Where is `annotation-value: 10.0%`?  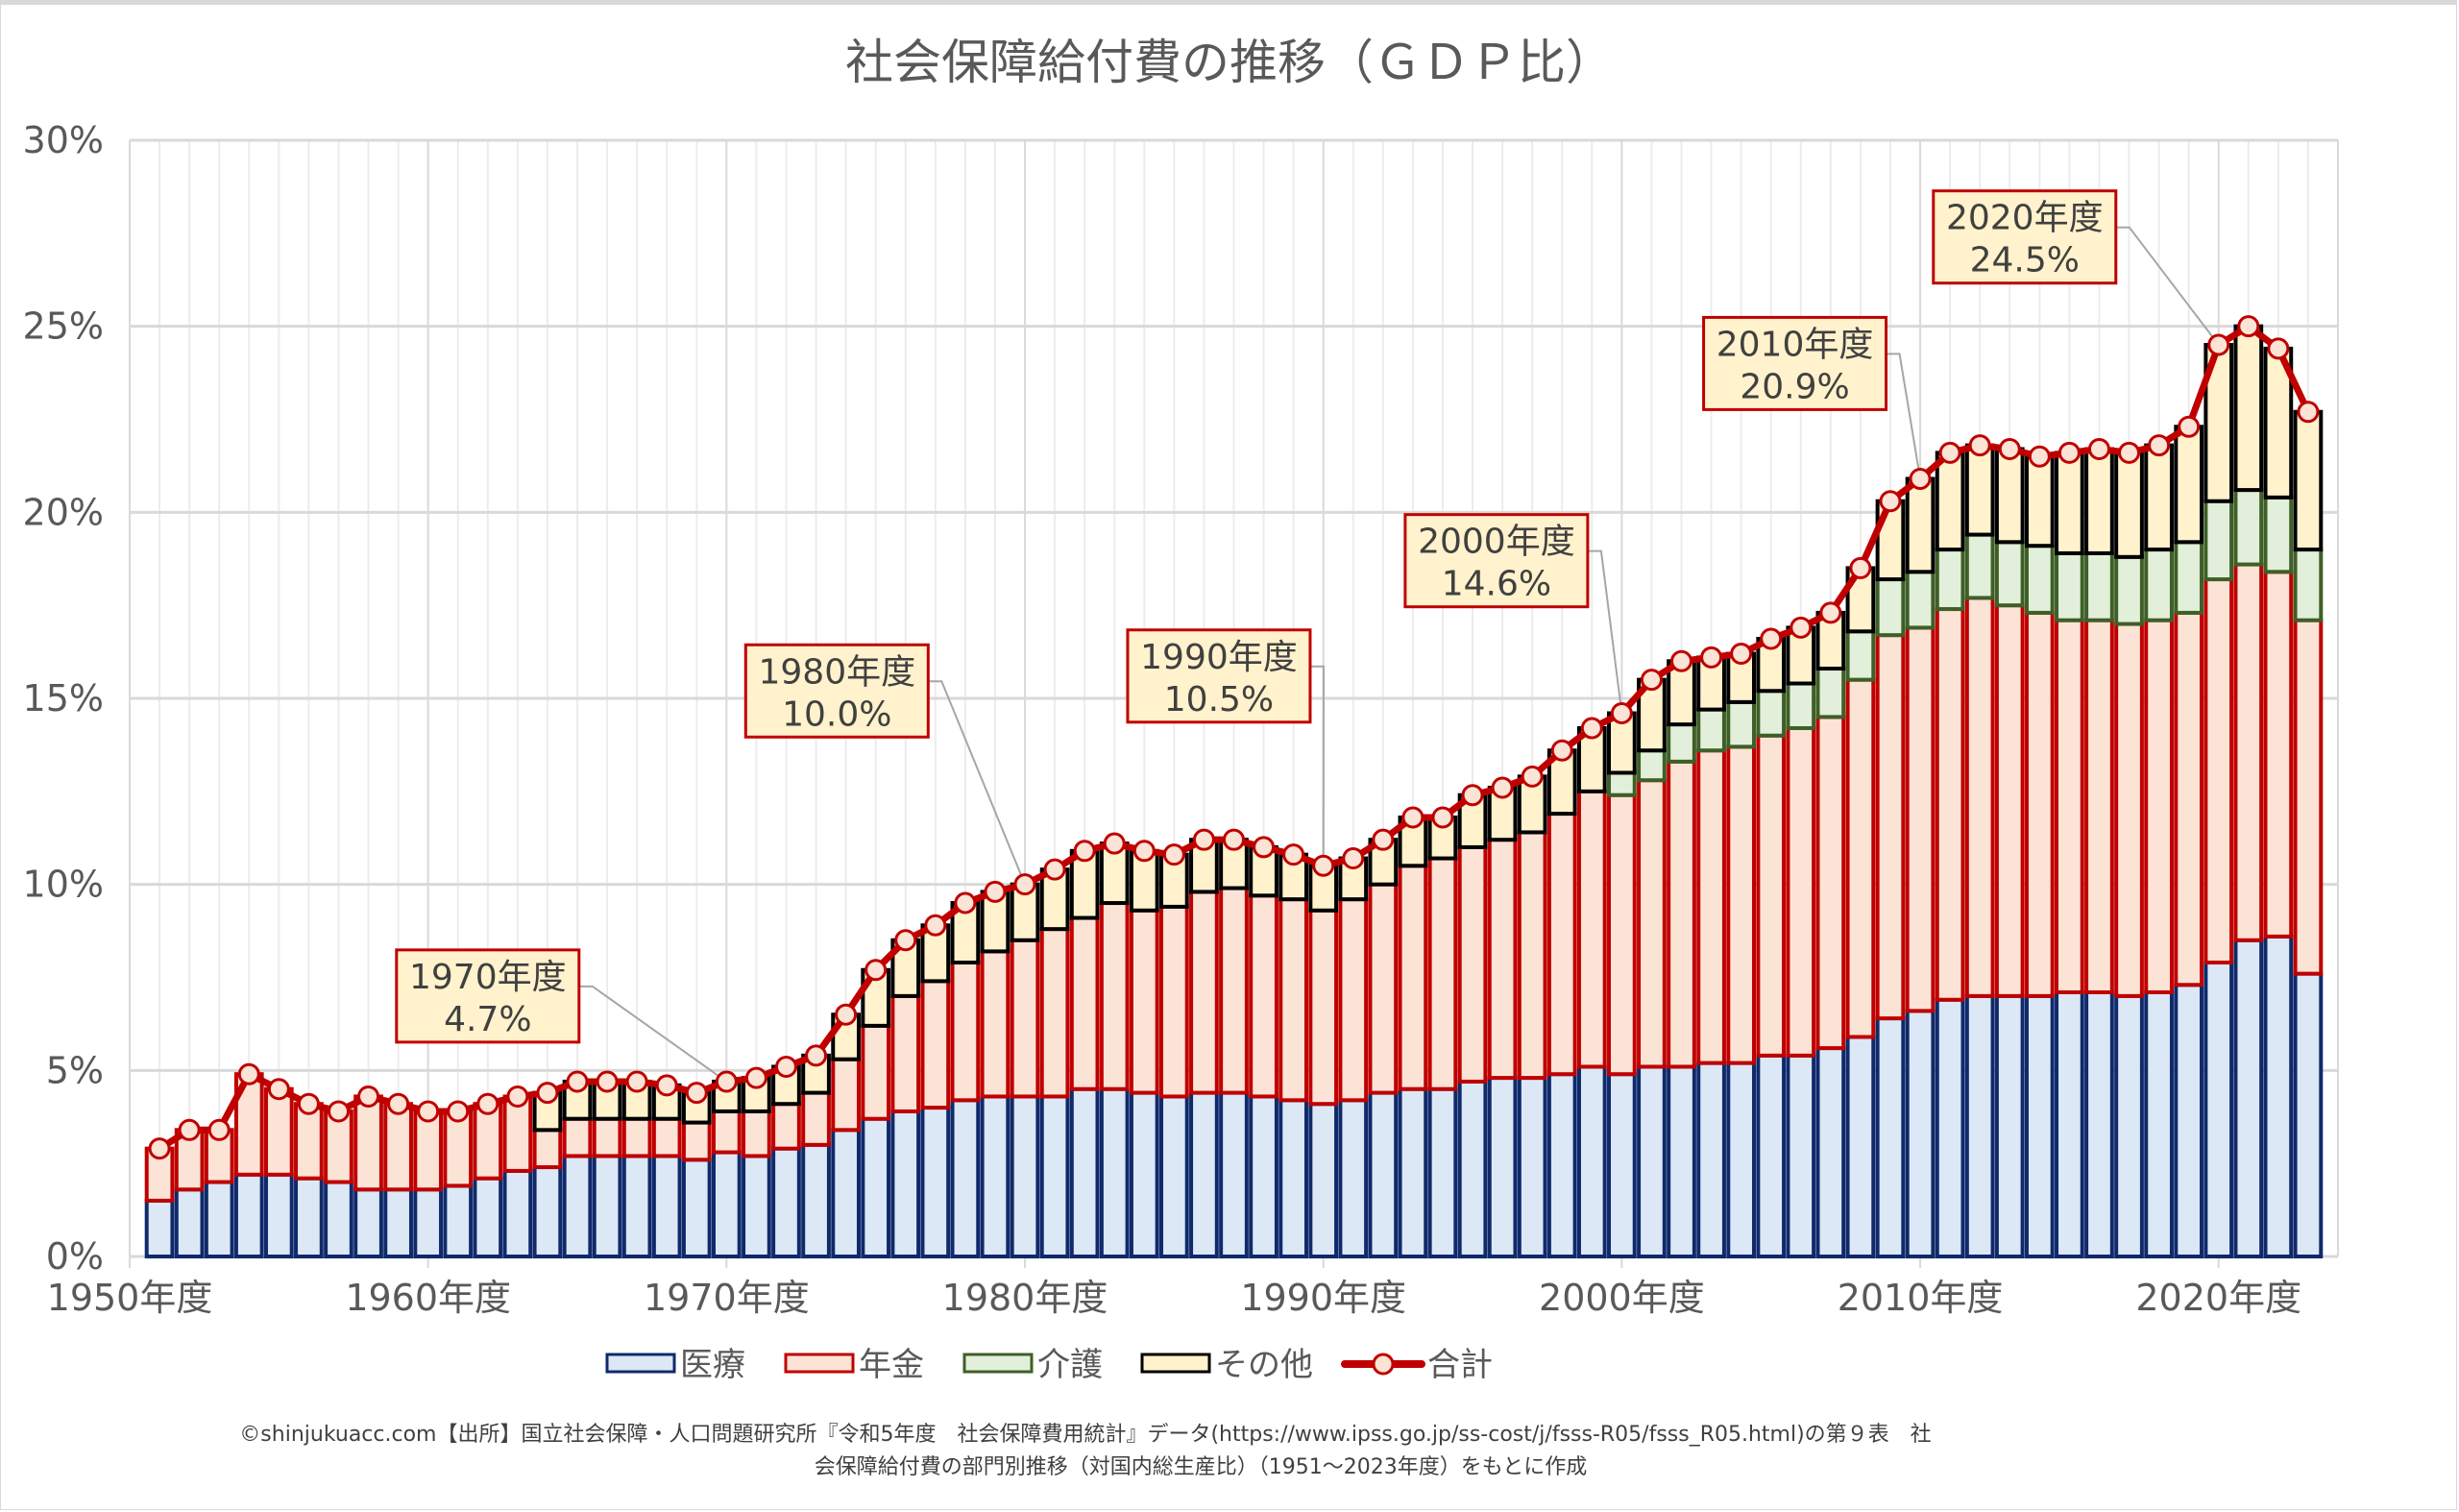
annotation-value: 10.0% is located at coordinates (836, 714).